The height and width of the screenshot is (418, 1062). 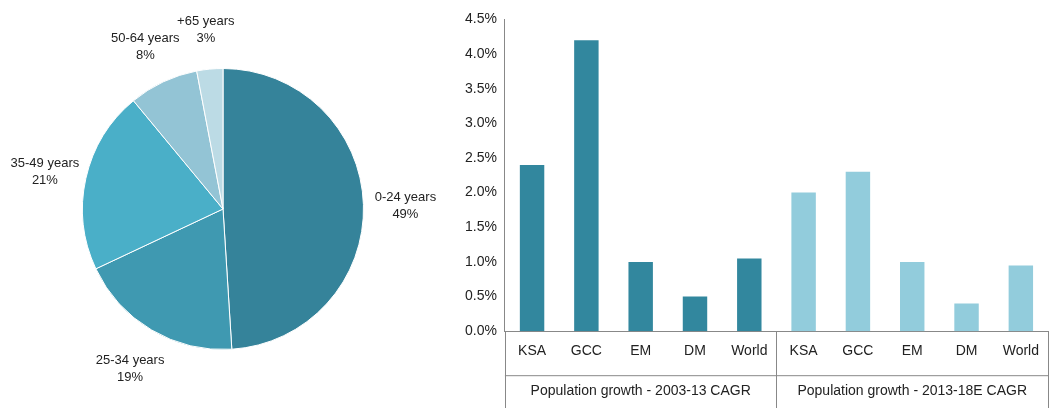 What do you see at coordinates (130, 377) in the screenshot?
I see `data-label: 19%` at bounding box center [130, 377].